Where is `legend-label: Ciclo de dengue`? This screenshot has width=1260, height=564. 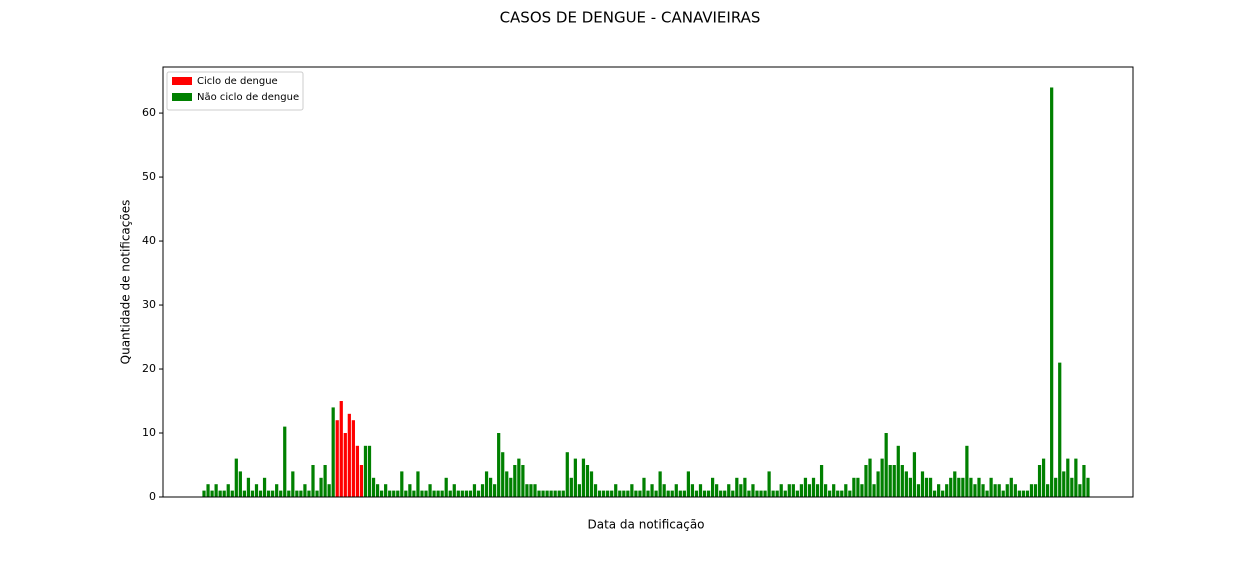 legend-label: Ciclo de dengue is located at coordinates (237, 81).